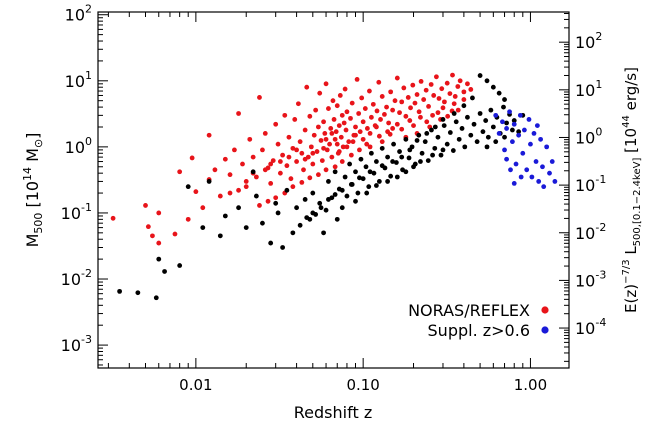 Image resolution: width=652 pixels, height=426 pixels. Describe the element at coordinates (78, 80) in the screenshot. I see `y-tick-label: 10¹` at that location.